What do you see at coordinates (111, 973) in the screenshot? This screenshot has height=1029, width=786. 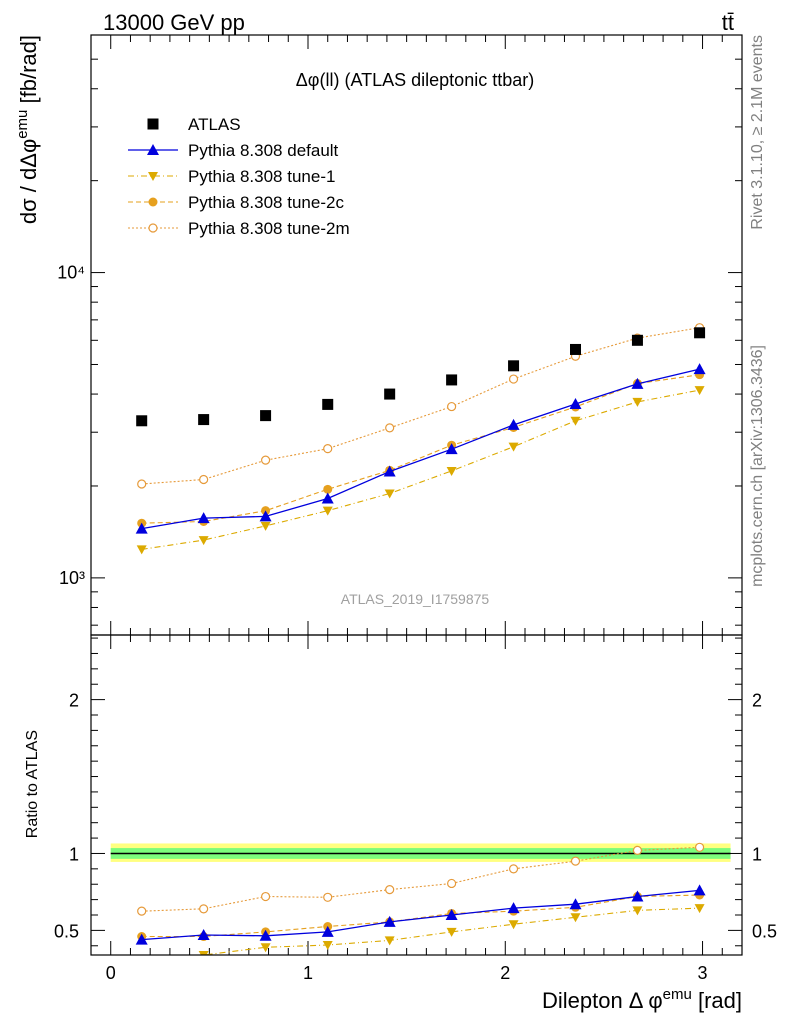 I see `ratio-x-tick-label: 0` at bounding box center [111, 973].